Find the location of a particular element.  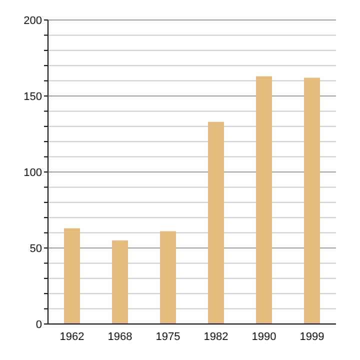

y-tick-label: 0 is located at coordinates (39, 324).